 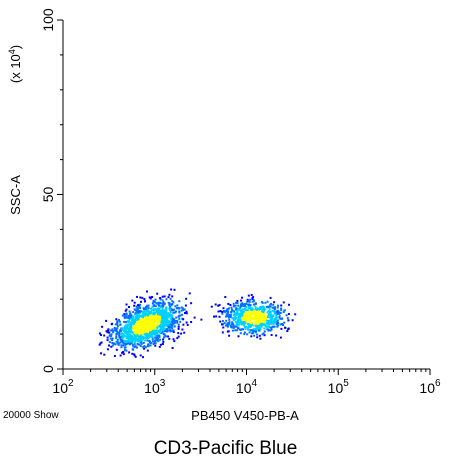 I want to click on y-axis-ticks: 0 50 100, so click(x=51, y=190).